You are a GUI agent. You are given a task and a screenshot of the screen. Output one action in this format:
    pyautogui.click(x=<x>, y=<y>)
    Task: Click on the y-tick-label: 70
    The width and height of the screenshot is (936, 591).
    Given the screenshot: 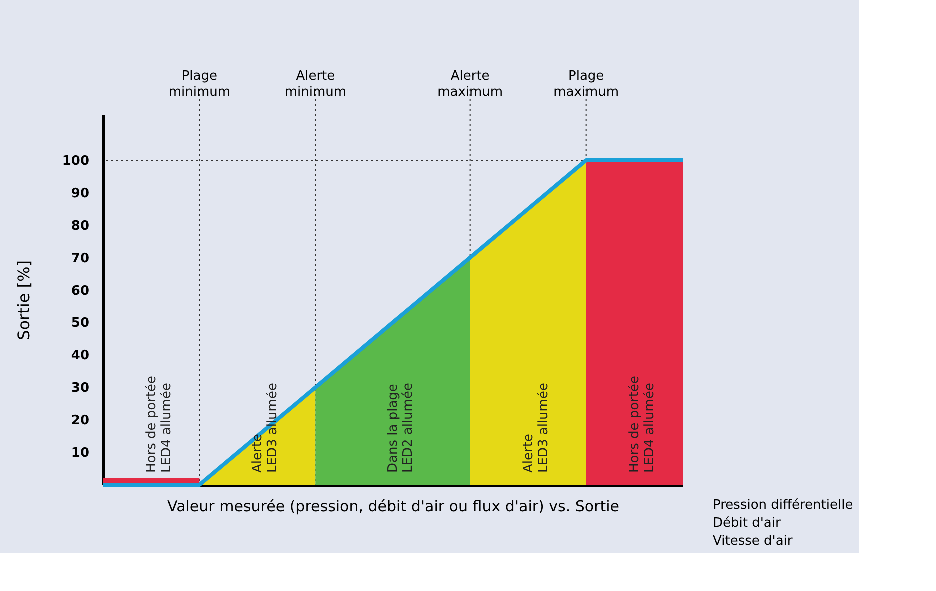 What is the action you would take?
    pyautogui.click(x=80, y=258)
    